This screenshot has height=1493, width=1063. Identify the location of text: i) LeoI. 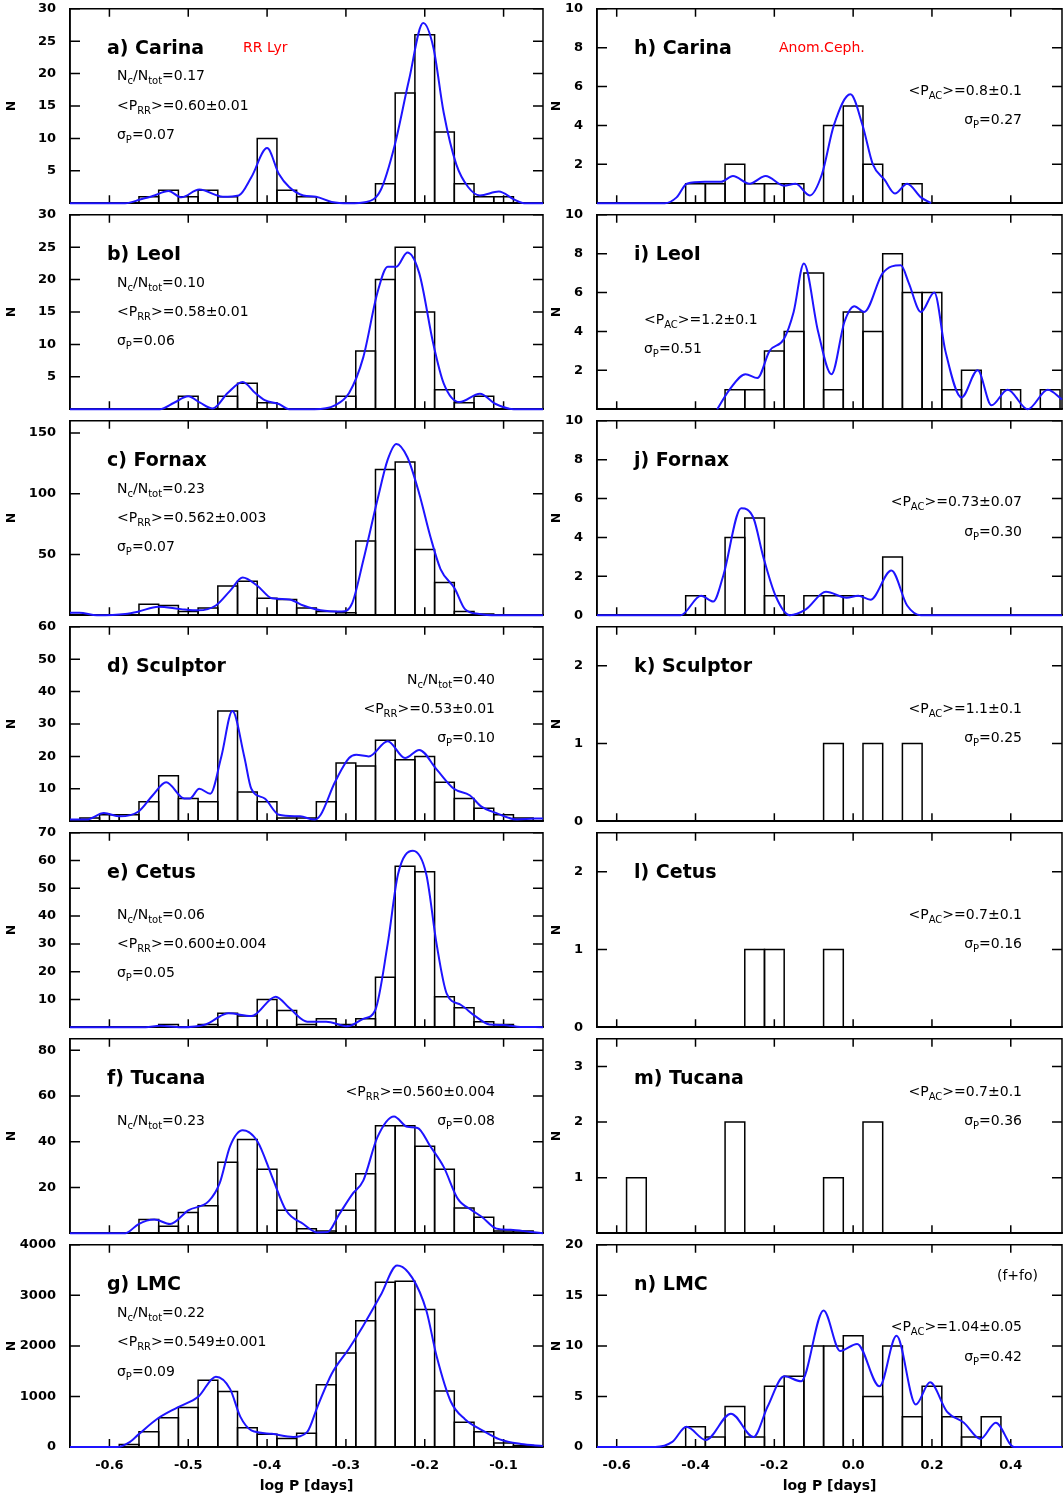
(667, 252).